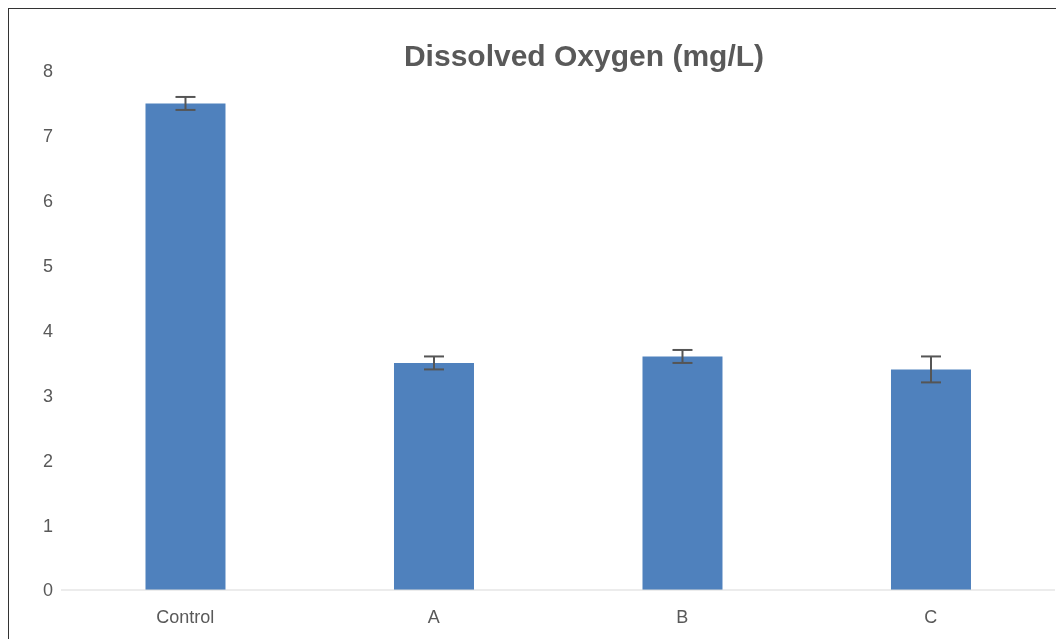  What do you see at coordinates (433, 616) in the screenshot?
I see `x-tick-label: A` at bounding box center [433, 616].